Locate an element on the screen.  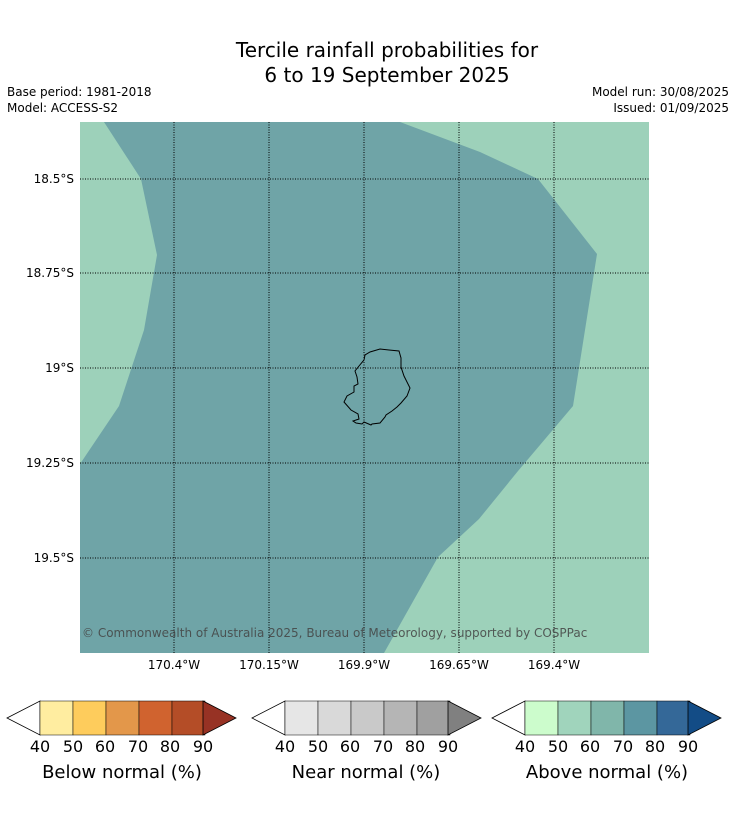
issued-date: Issued: 01/09/2025 is located at coordinates (671, 108).